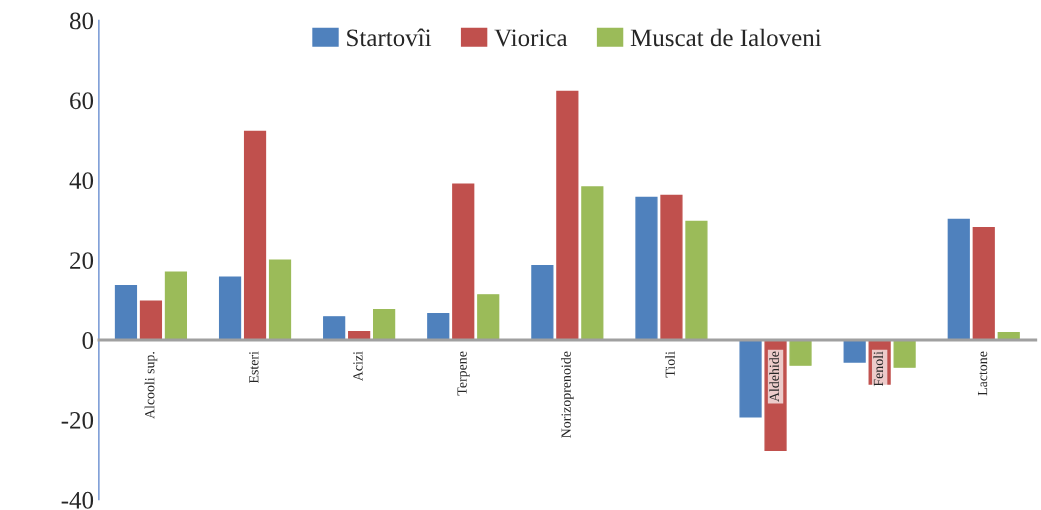 This screenshot has width=1041, height=510. What do you see at coordinates (878, 369) in the screenshot?
I see `x-tick-label: Fenoli` at bounding box center [878, 369].